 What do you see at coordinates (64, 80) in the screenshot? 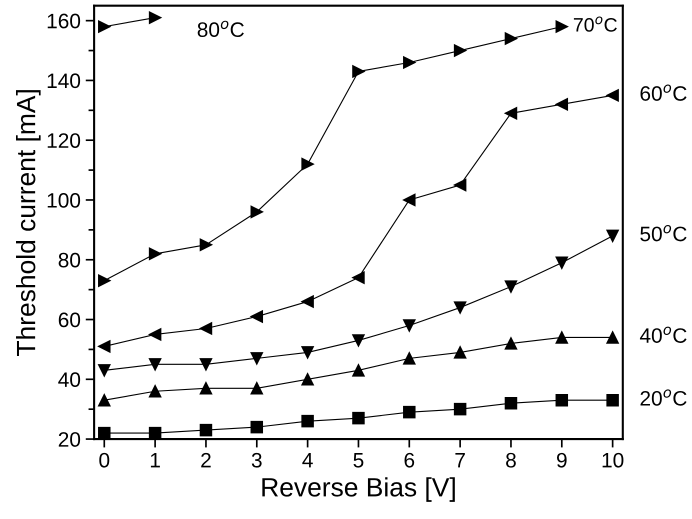
I see `y-tick-label: 140` at bounding box center [64, 80].